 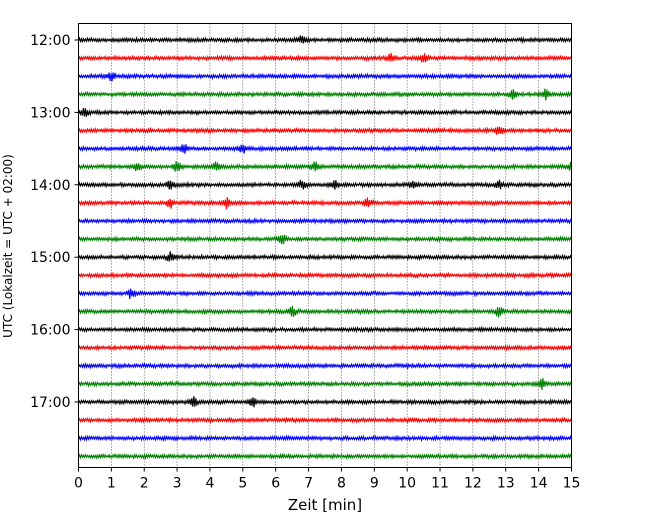 I want to click on y-tick-label-1: 13:00, so click(x=50, y=113).